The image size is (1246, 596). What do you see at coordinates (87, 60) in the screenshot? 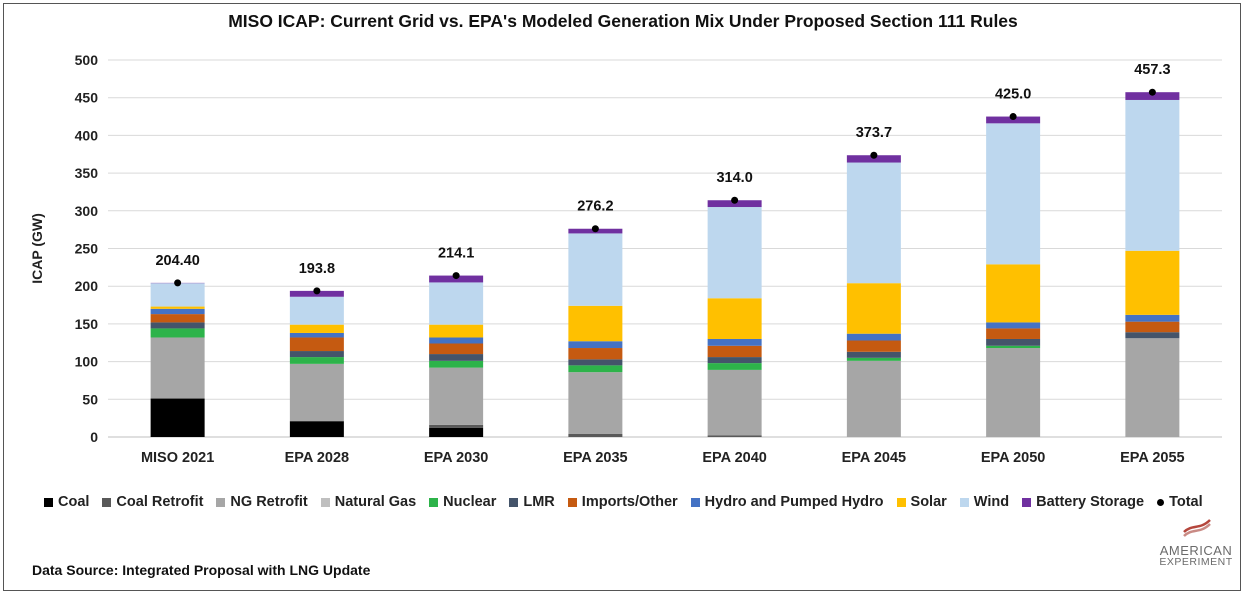
I see `y-tick-label: 500` at bounding box center [87, 60].